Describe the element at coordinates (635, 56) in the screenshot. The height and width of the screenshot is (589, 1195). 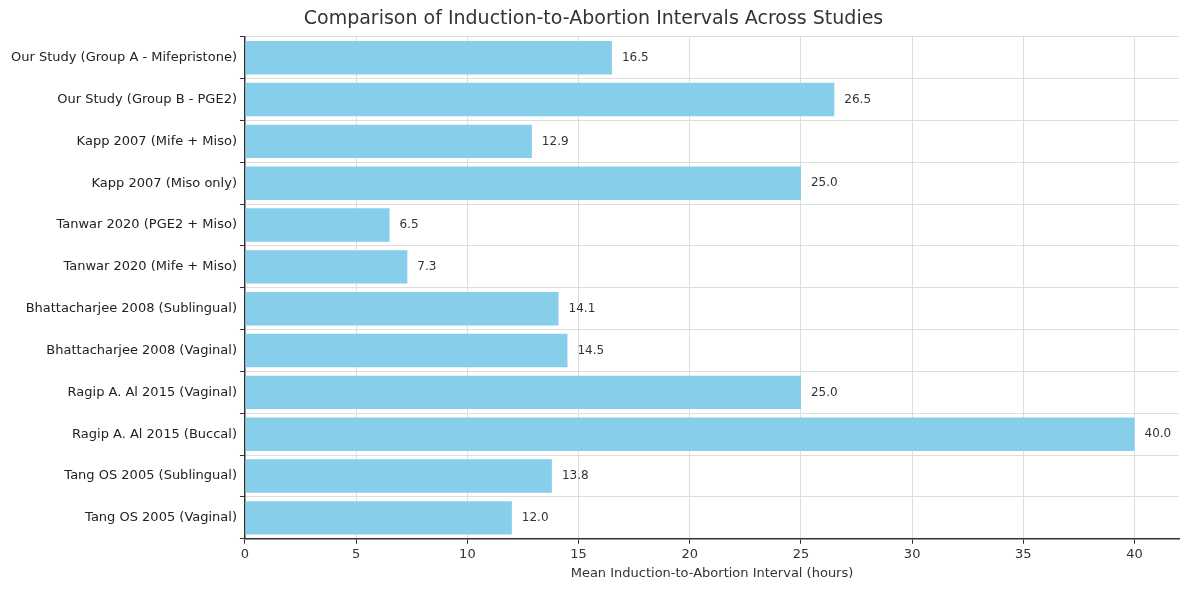
I see `data-label: 16.5` at that location.